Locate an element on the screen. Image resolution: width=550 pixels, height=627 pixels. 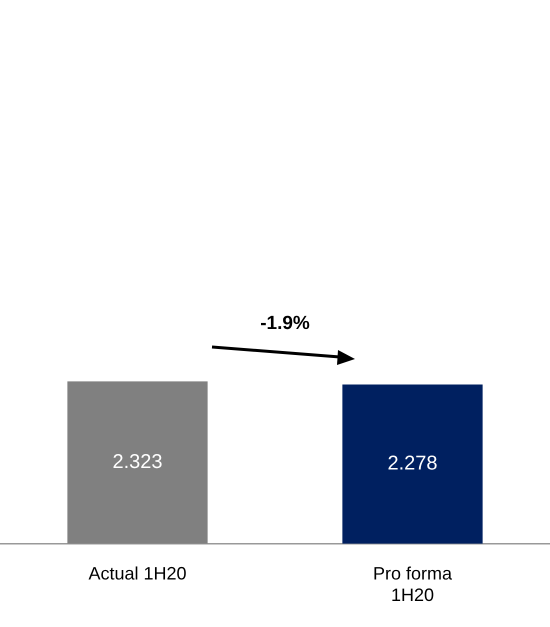
x-tick-label: Actual 1H20 is located at coordinates (137, 574).